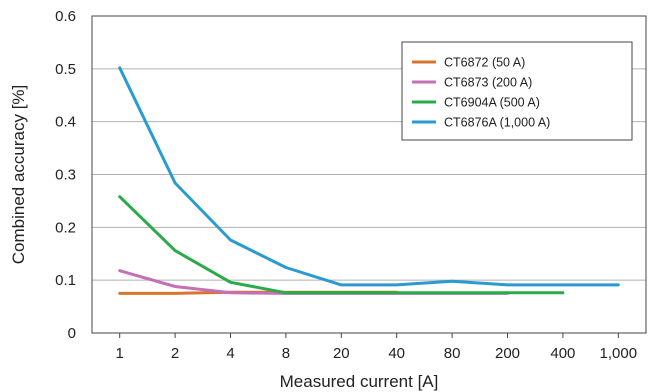 This screenshot has width=660, height=392. I want to click on legend-box, so click(517, 91).